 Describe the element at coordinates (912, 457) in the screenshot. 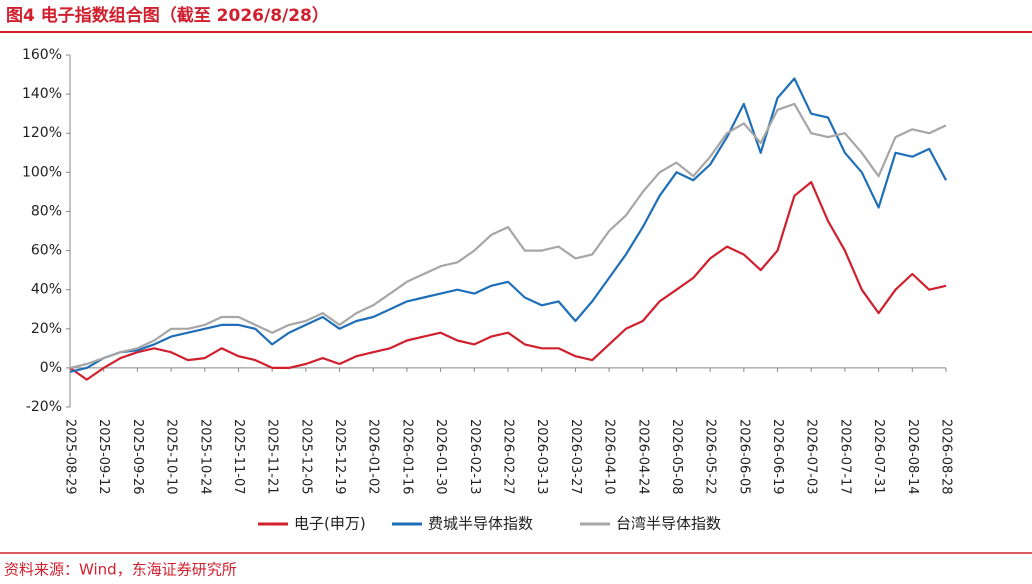

I see `x-tick-label: 2026-08-14` at that location.